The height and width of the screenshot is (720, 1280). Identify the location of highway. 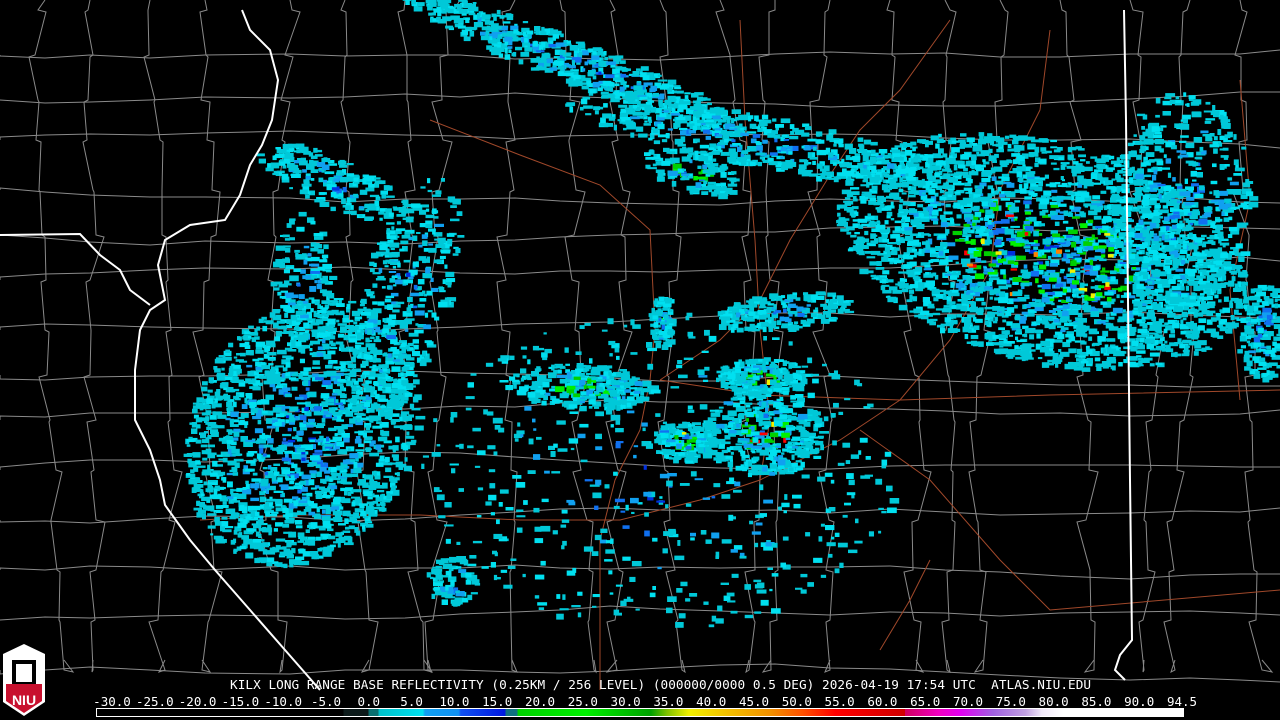
(905, 605).